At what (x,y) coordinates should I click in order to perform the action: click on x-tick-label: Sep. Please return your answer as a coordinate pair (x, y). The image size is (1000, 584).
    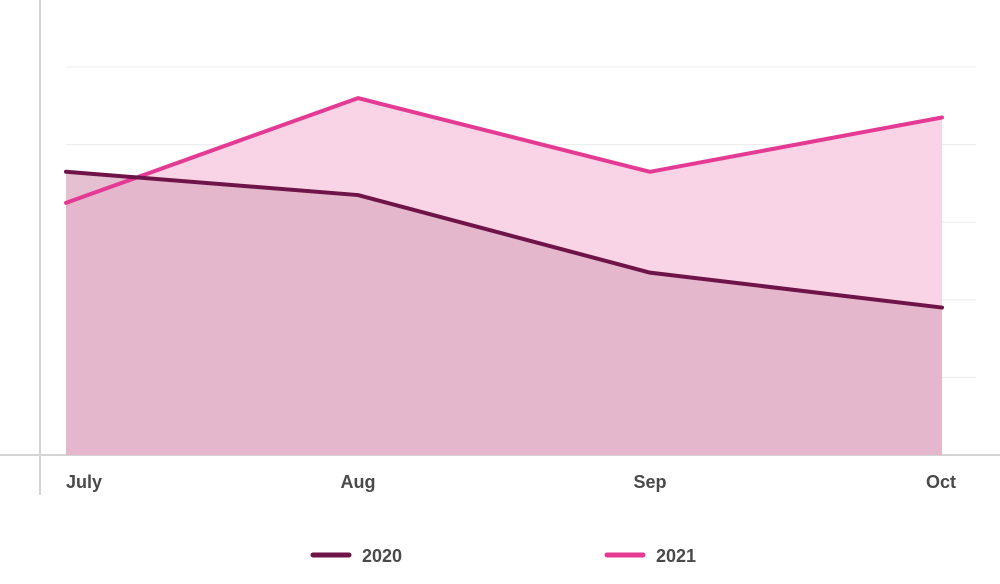
    Looking at the image, I should click on (649, 482).